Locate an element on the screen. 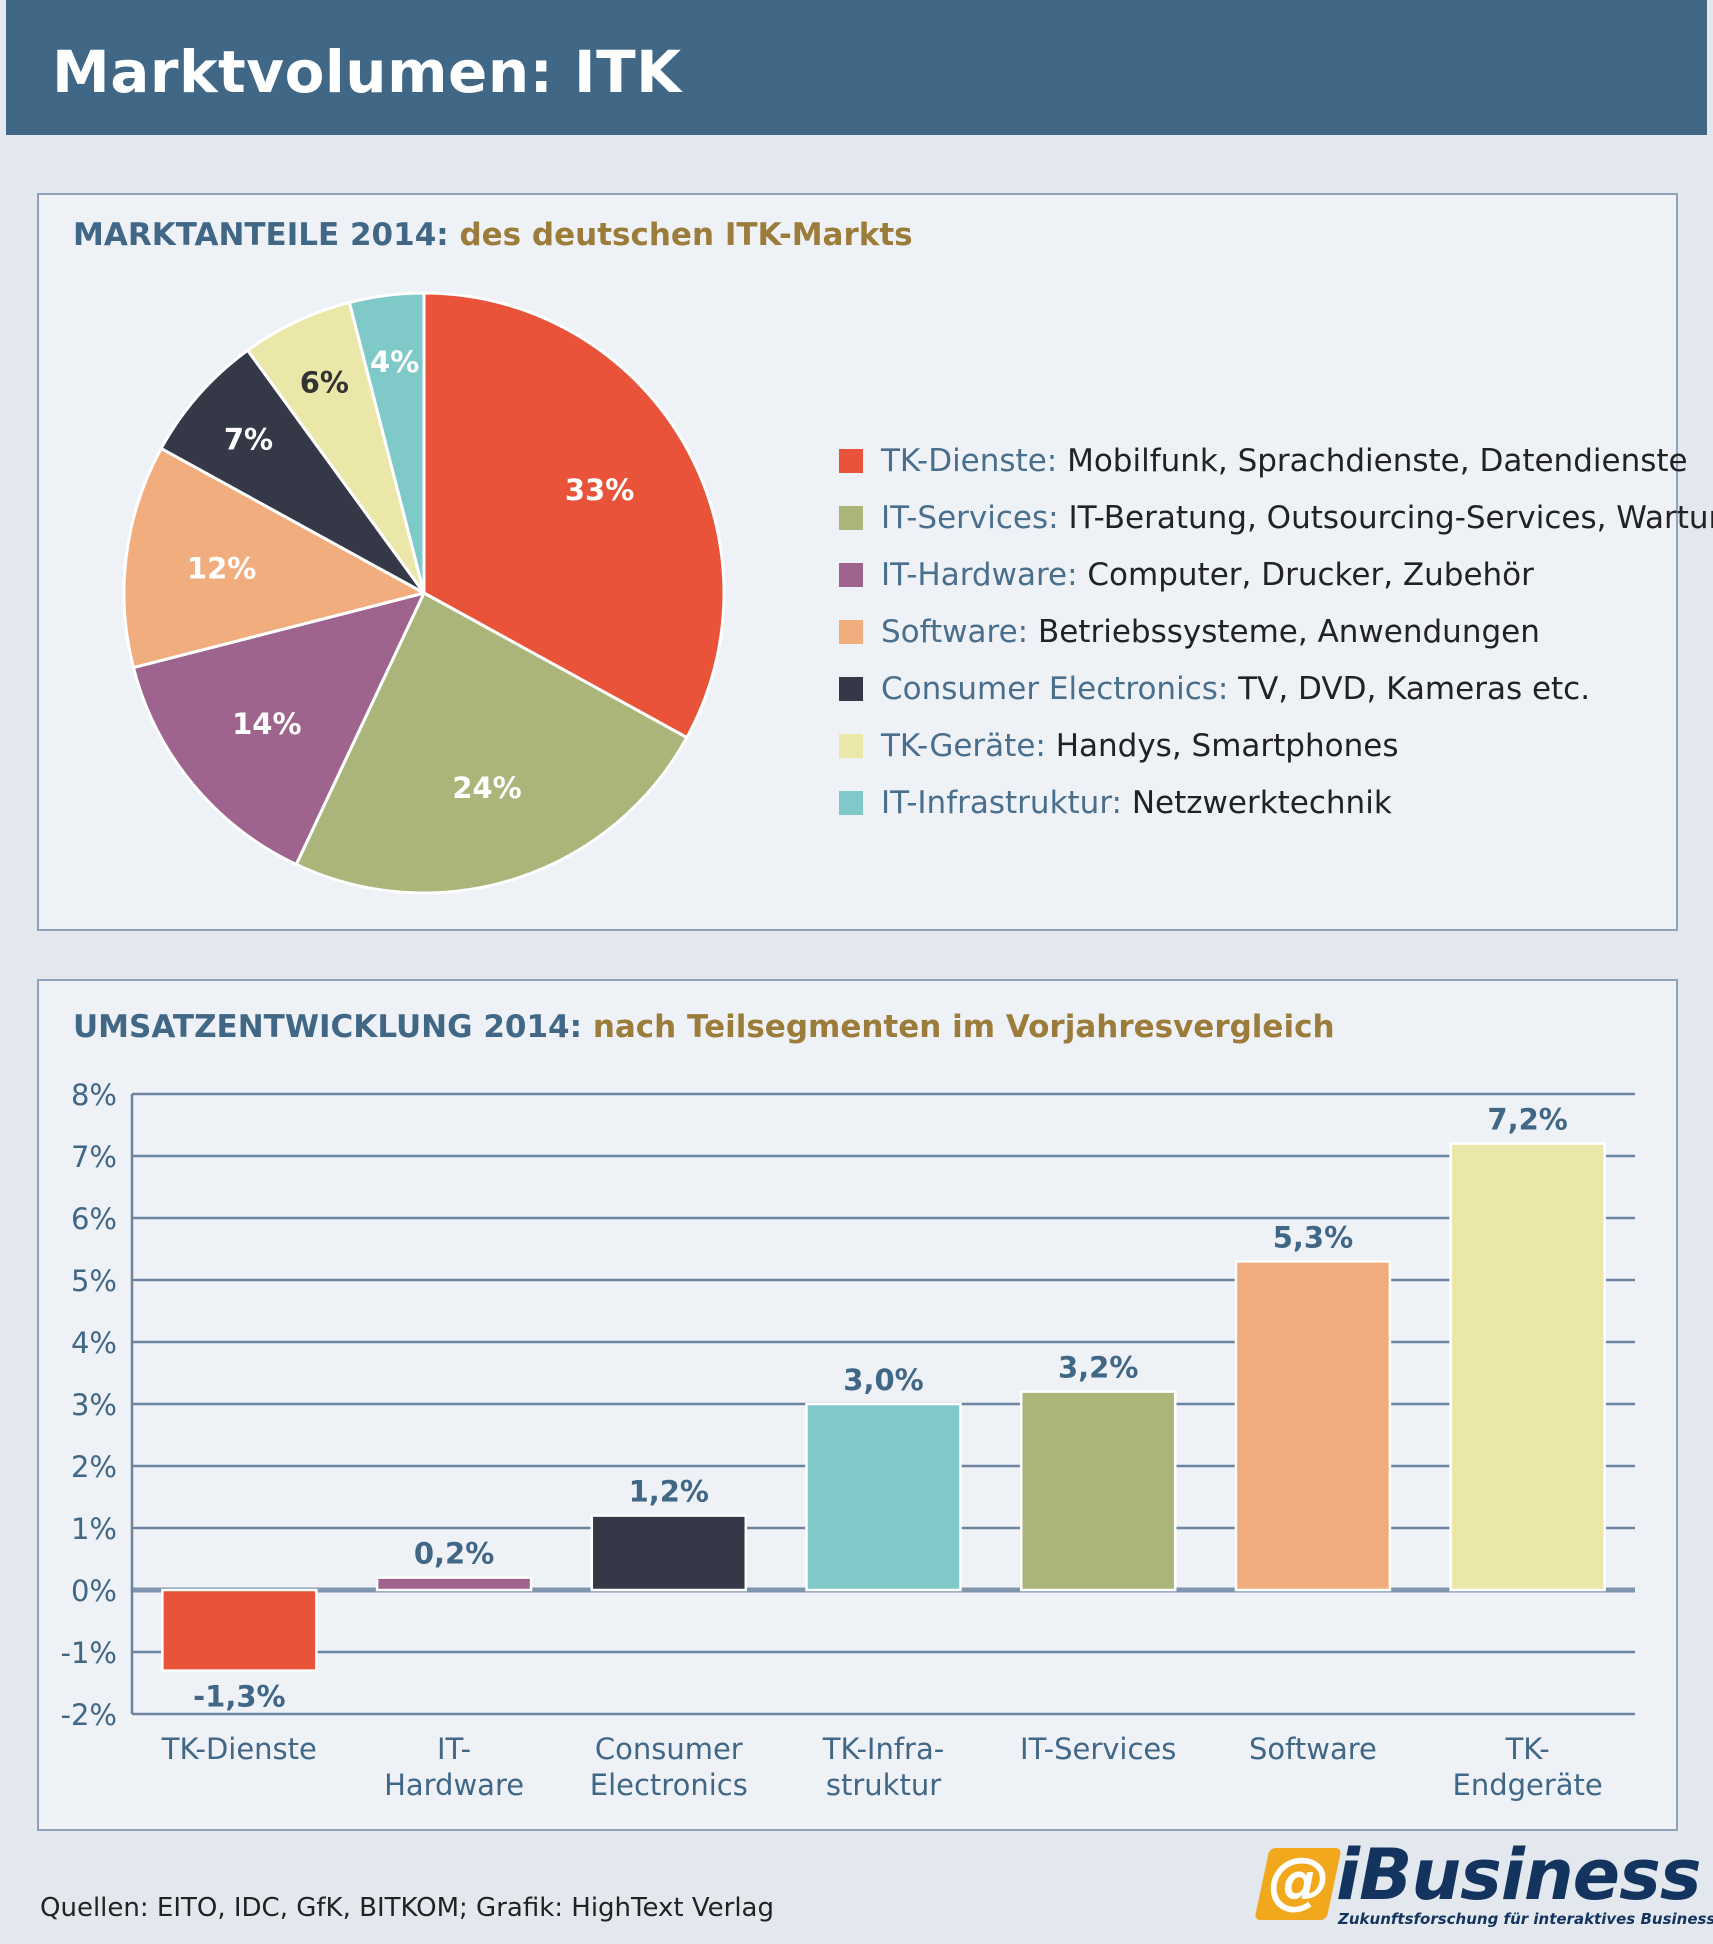 The height and width of the screenshot is (1944, 1713). legend-item: TK-Geräte: Handys, Smartphones is located at coordinates (1276, 745).